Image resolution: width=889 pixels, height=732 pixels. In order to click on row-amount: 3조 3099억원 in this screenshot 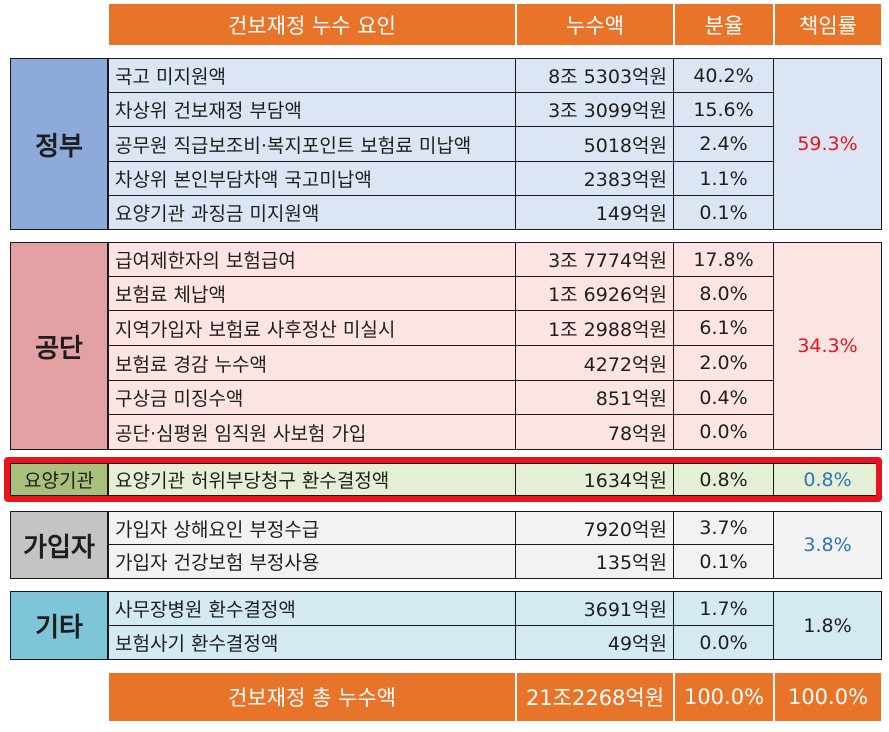, I will do `click(595, 110)`.